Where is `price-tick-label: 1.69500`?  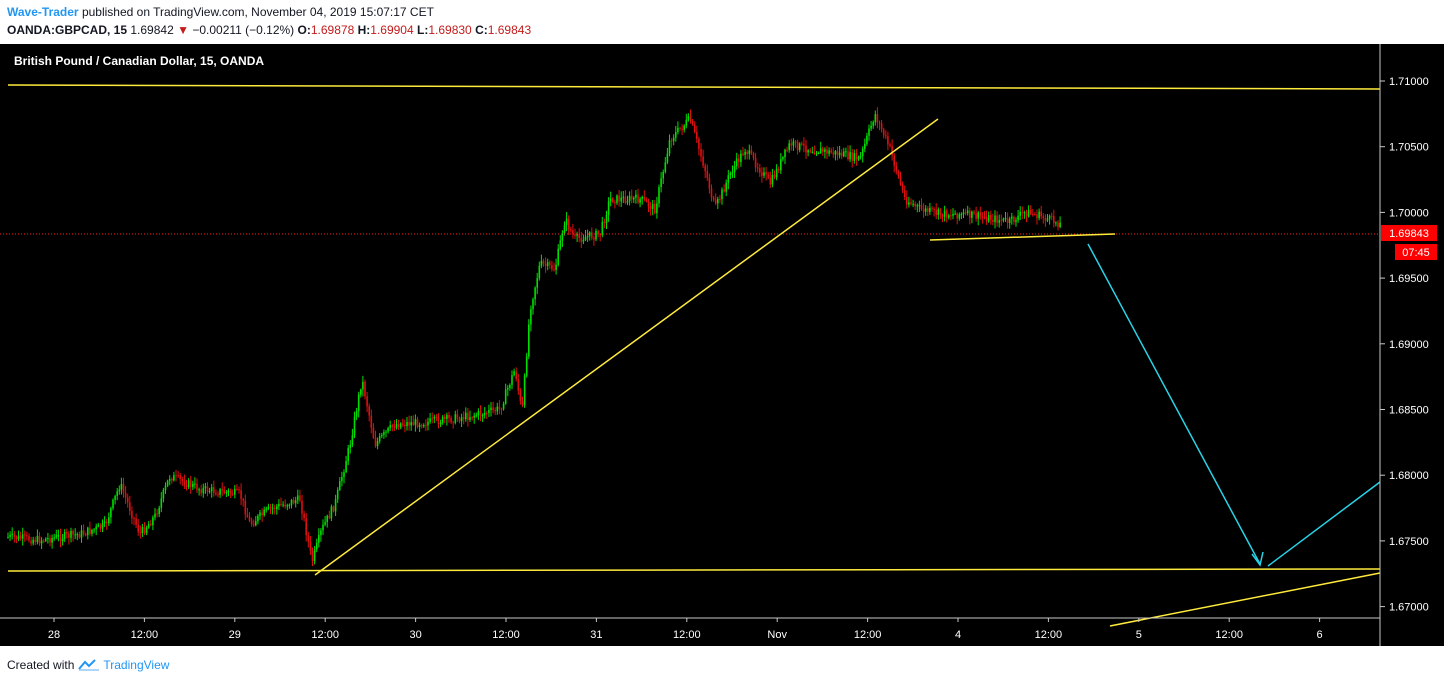
price-tick-label: 1.69500 is located at coordinates (1409, 279).